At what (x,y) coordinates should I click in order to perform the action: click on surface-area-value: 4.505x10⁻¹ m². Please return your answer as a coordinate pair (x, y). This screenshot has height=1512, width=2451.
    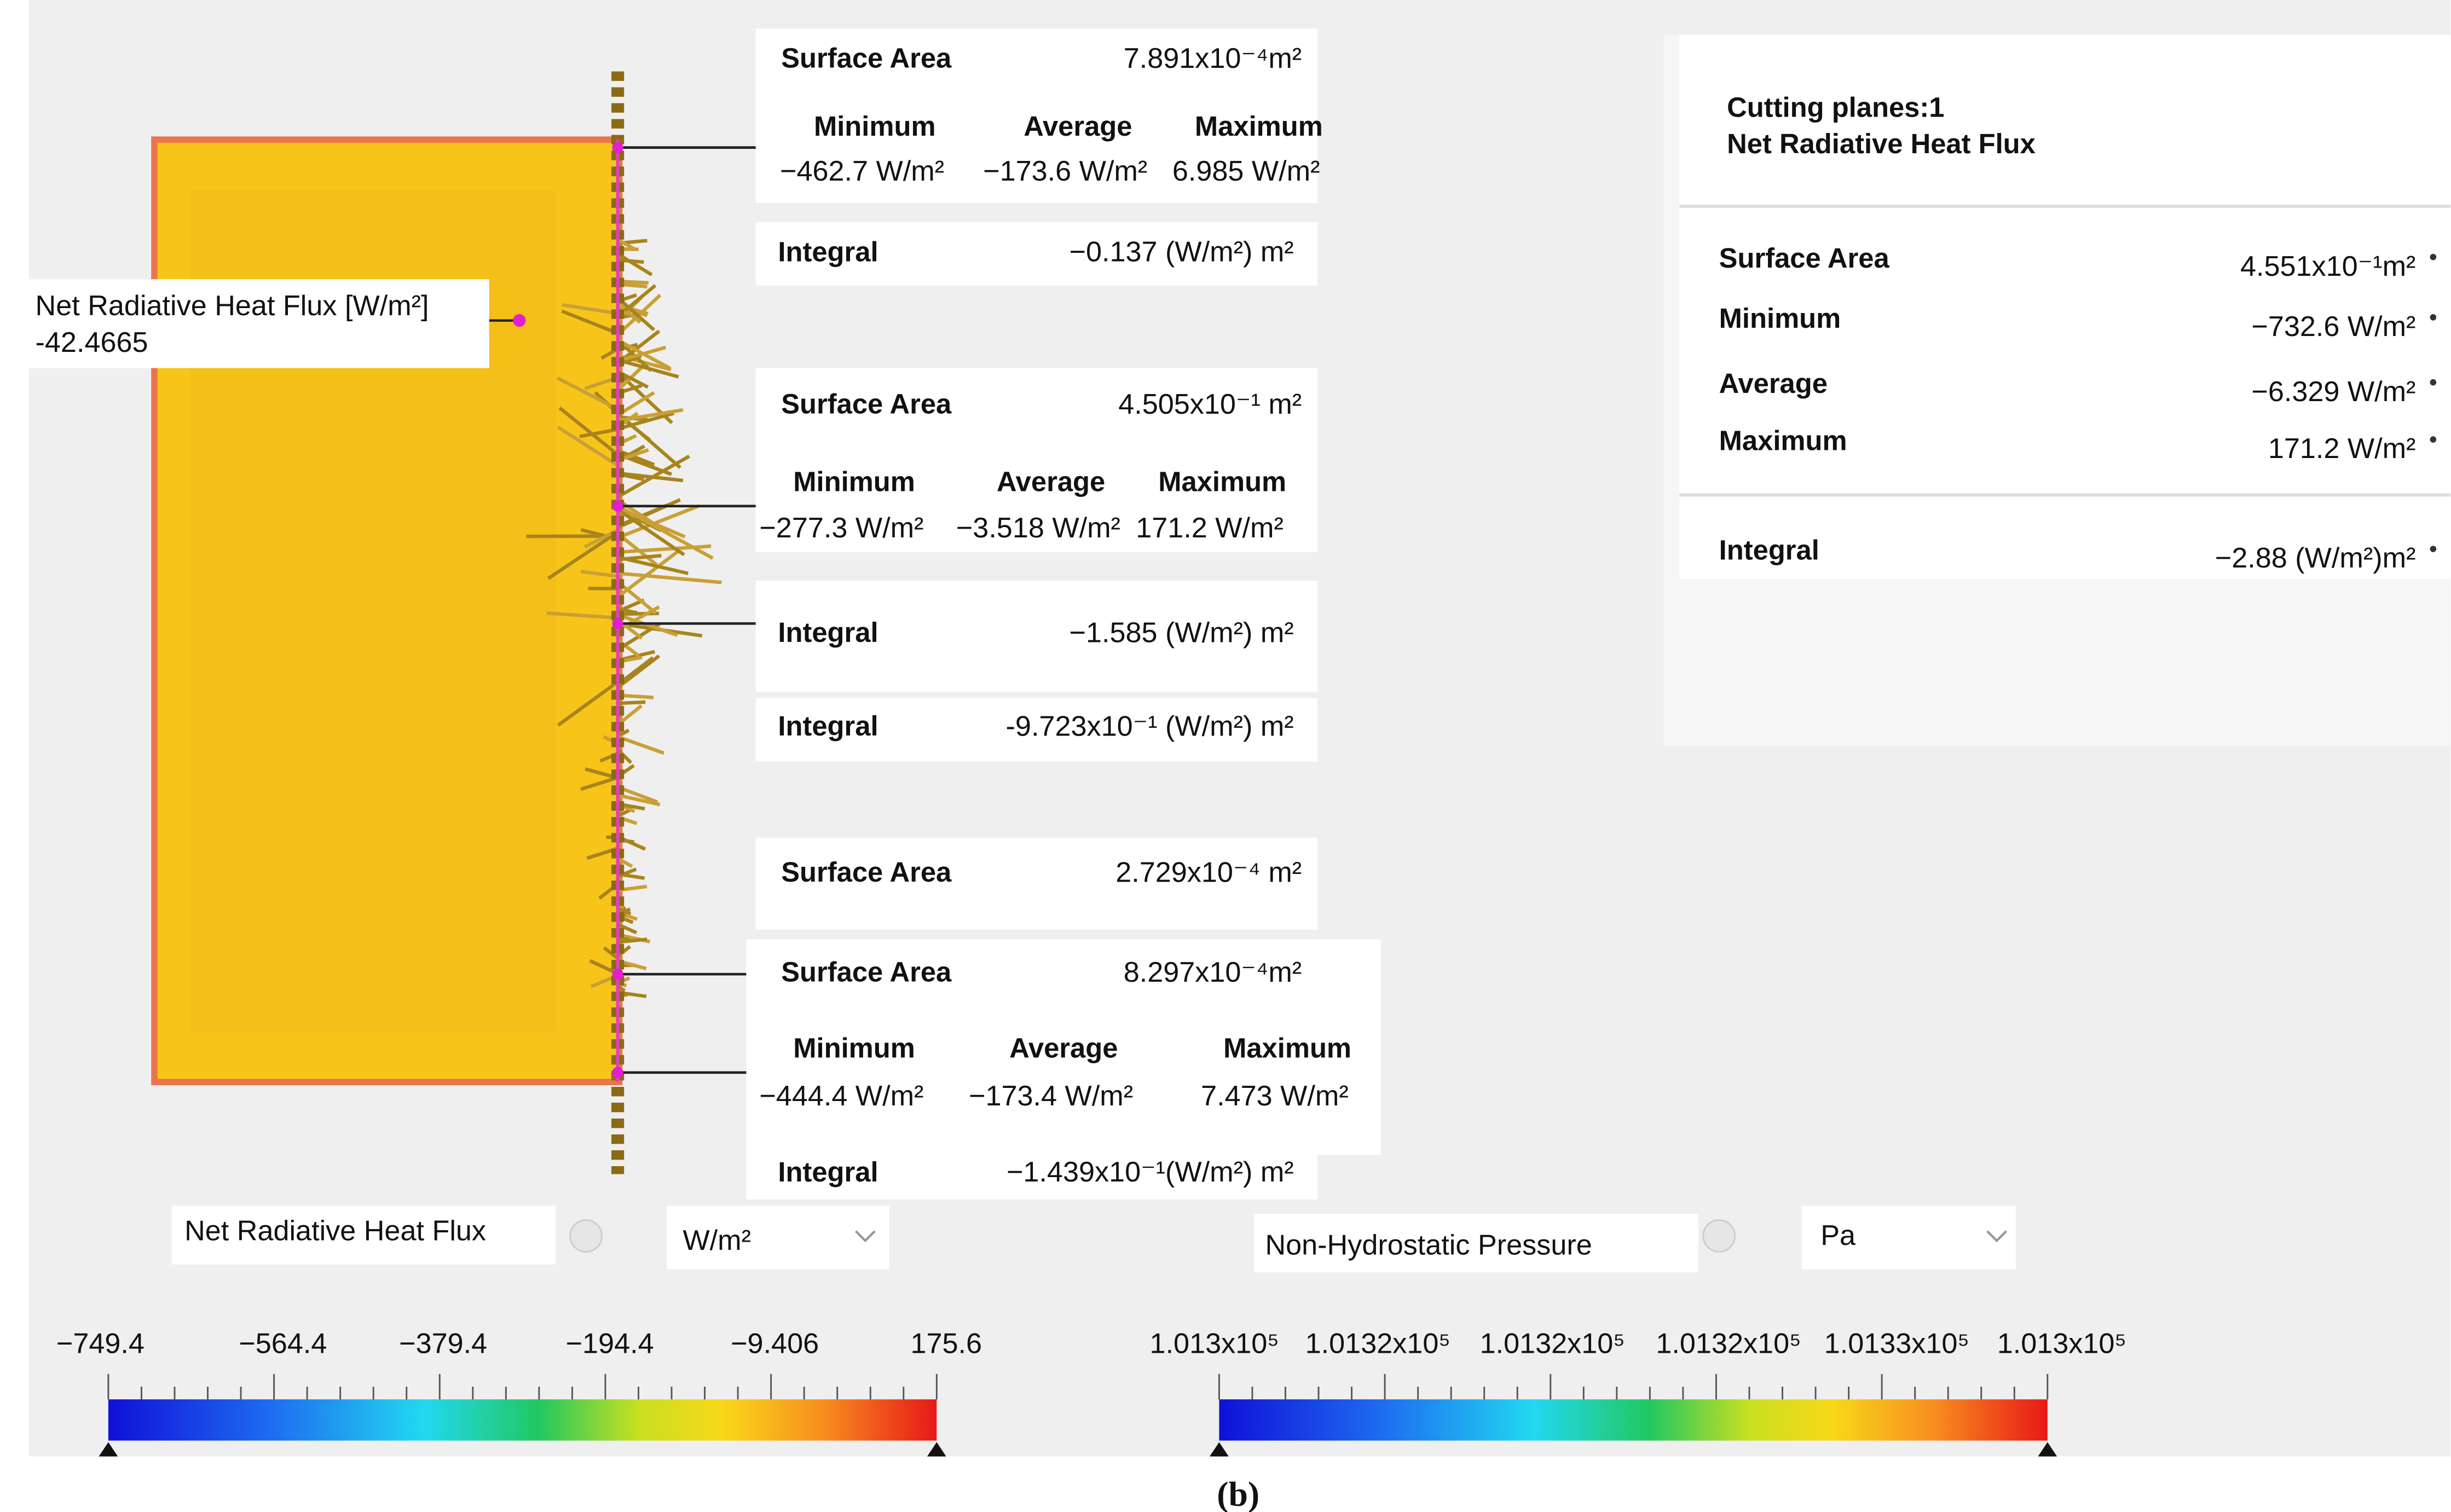
    Looking at the image, I should click on (1210, 404).